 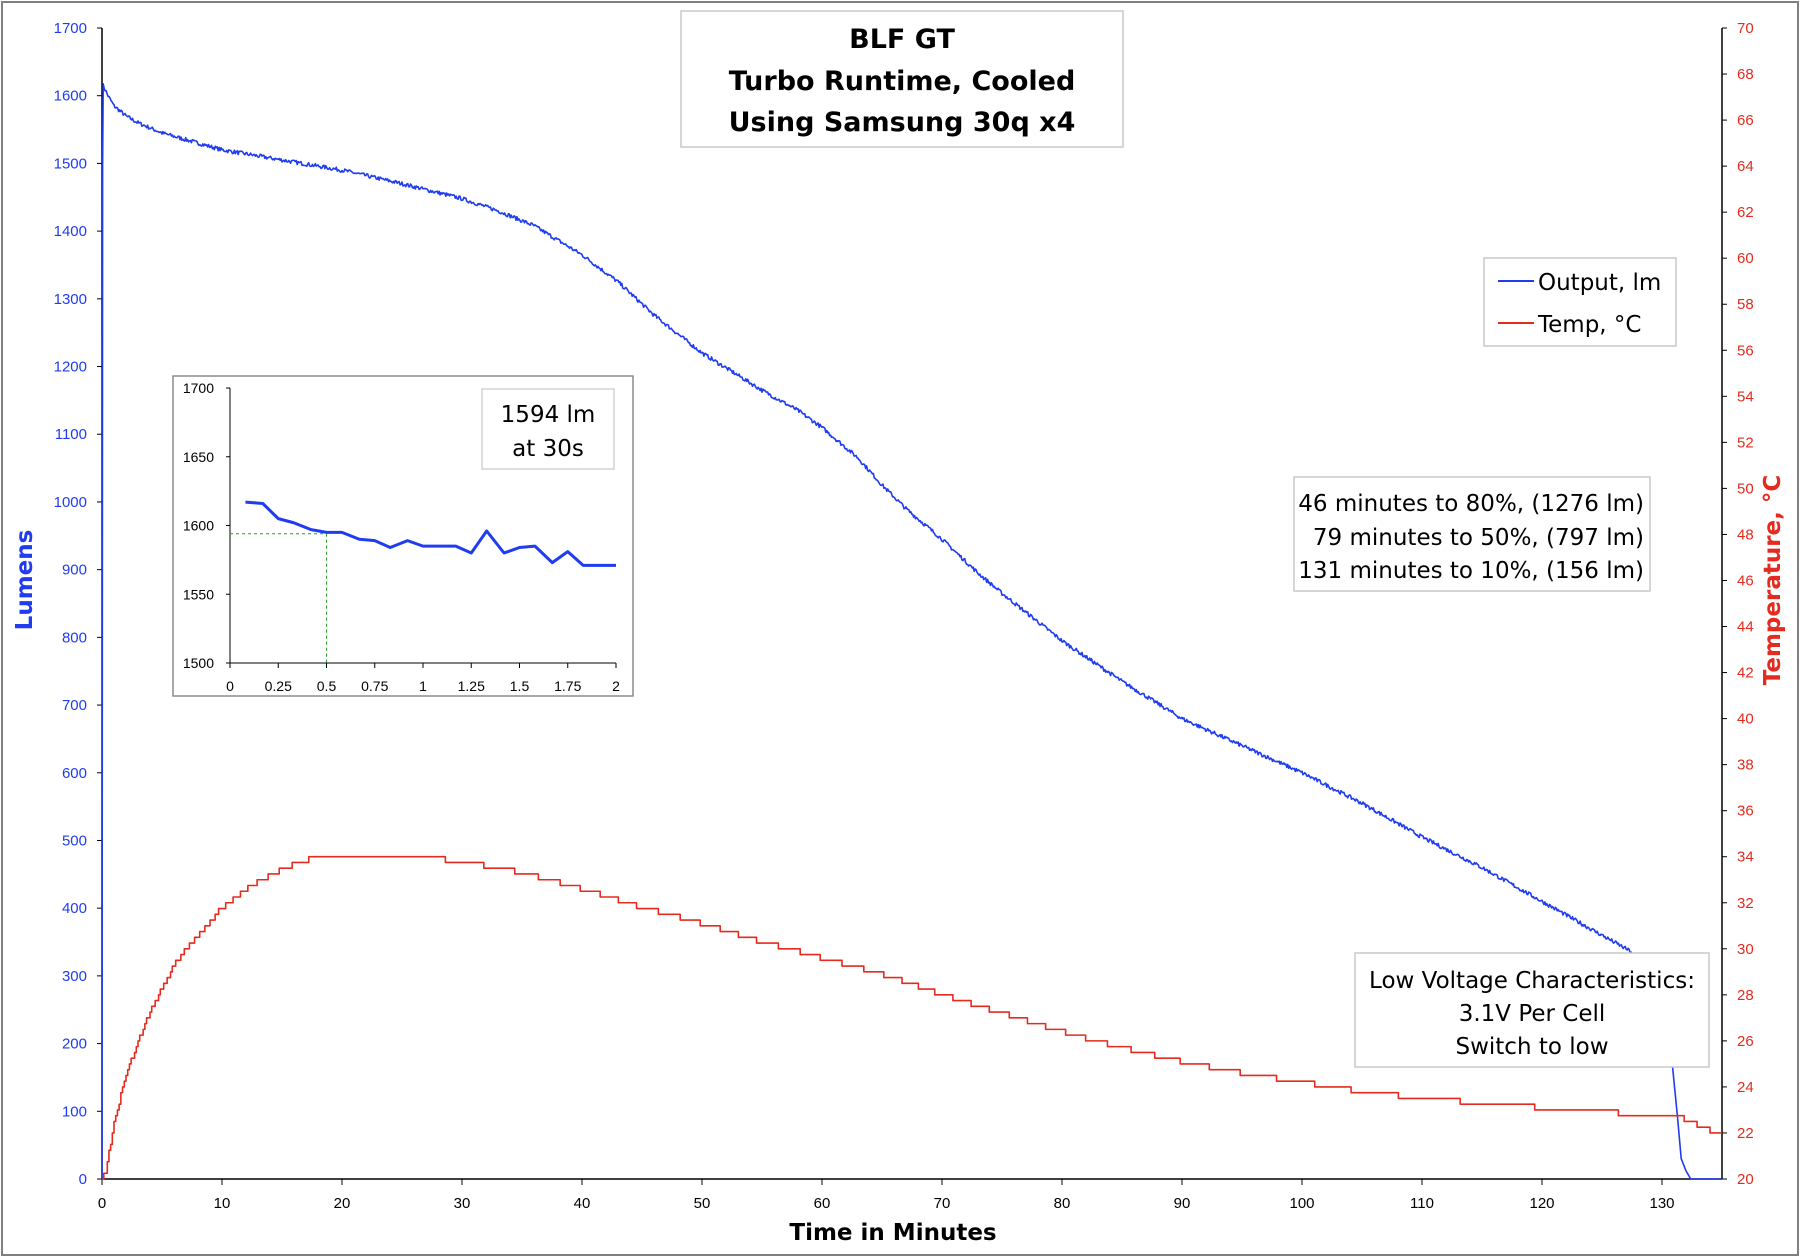 What do you see at coordinates (520, 686) in the screenshot?
I see `inset-x-tick-label: 1.5` at bounding box center [520, 686].